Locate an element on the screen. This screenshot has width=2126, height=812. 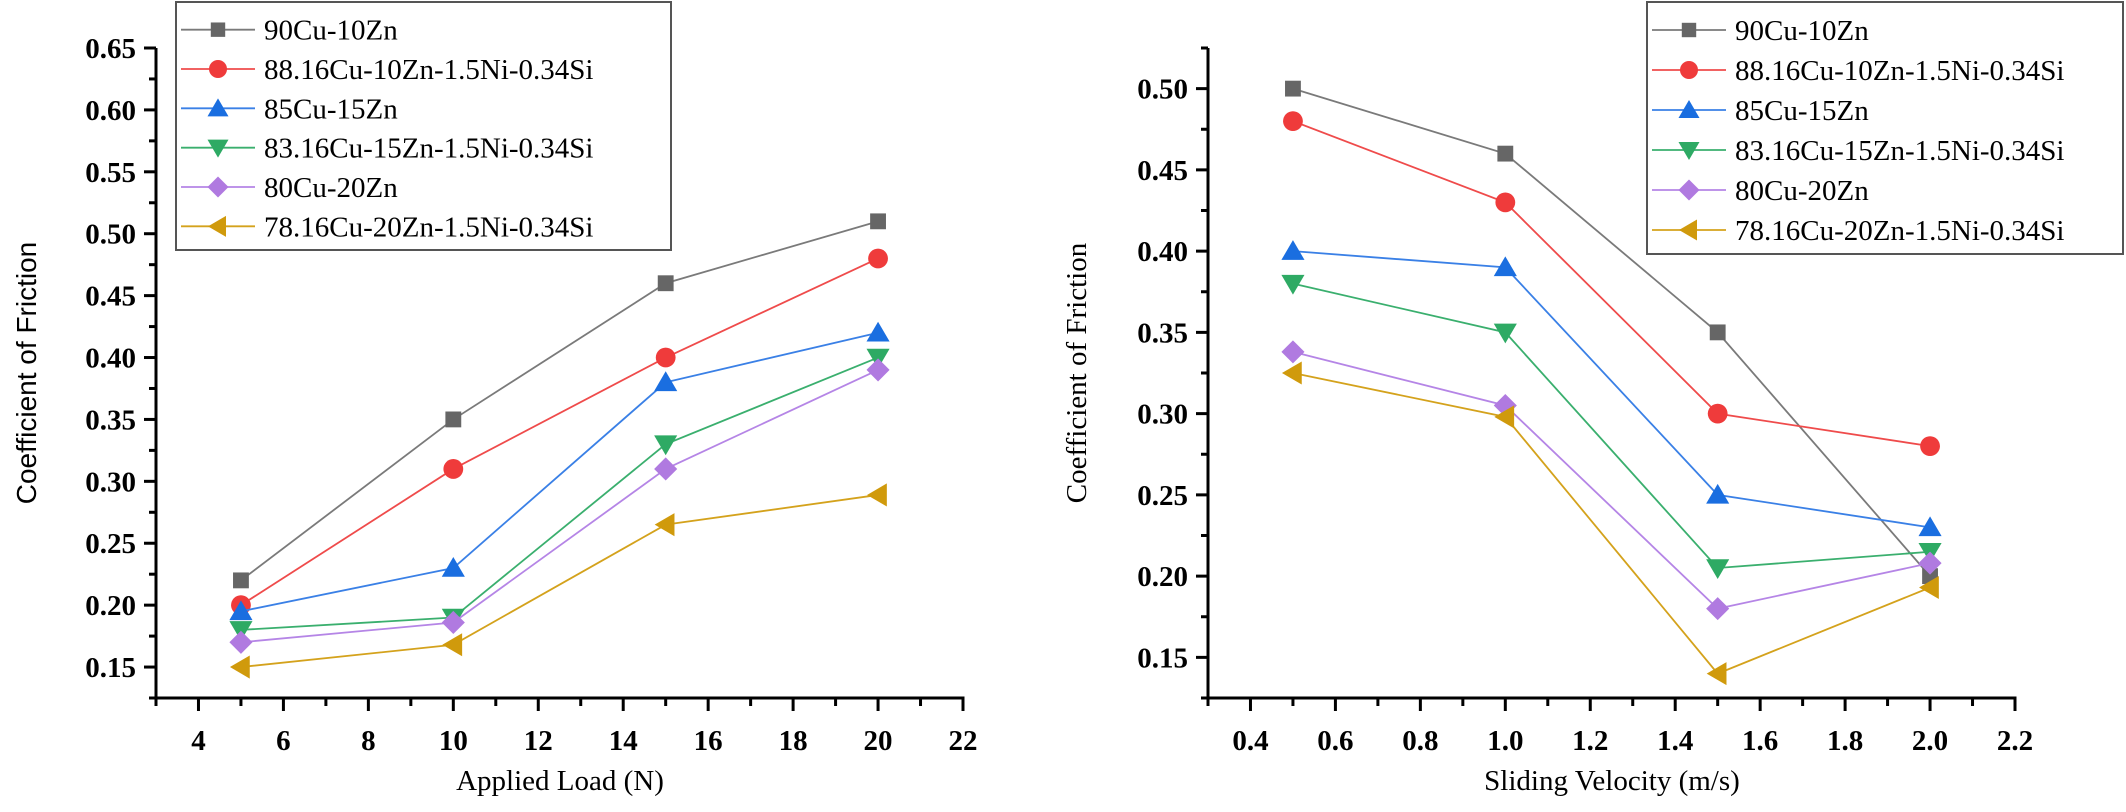
x-tick-label: 1.0 is located at coordinates (1505, 741).